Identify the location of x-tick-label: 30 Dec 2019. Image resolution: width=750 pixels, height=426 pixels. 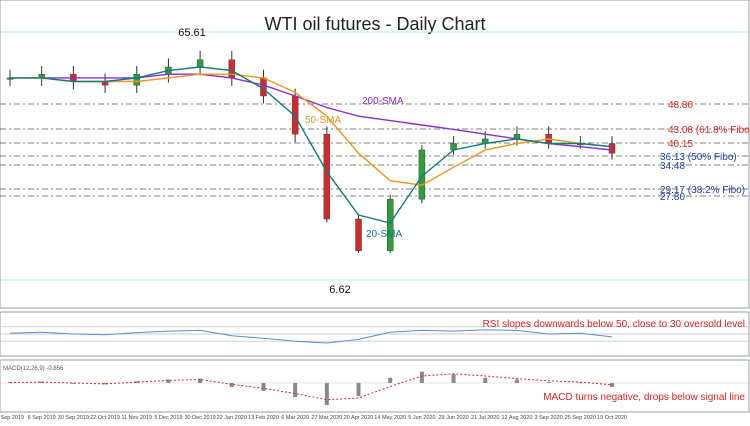
(200, 418).